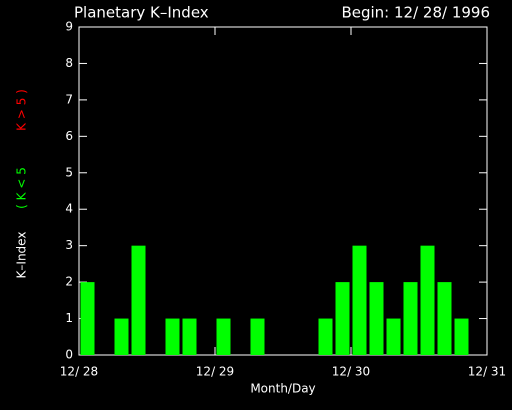  Describe the element at coordinates (69, 209) in the screenshot. I see `y-tick-label: 4` at that location.